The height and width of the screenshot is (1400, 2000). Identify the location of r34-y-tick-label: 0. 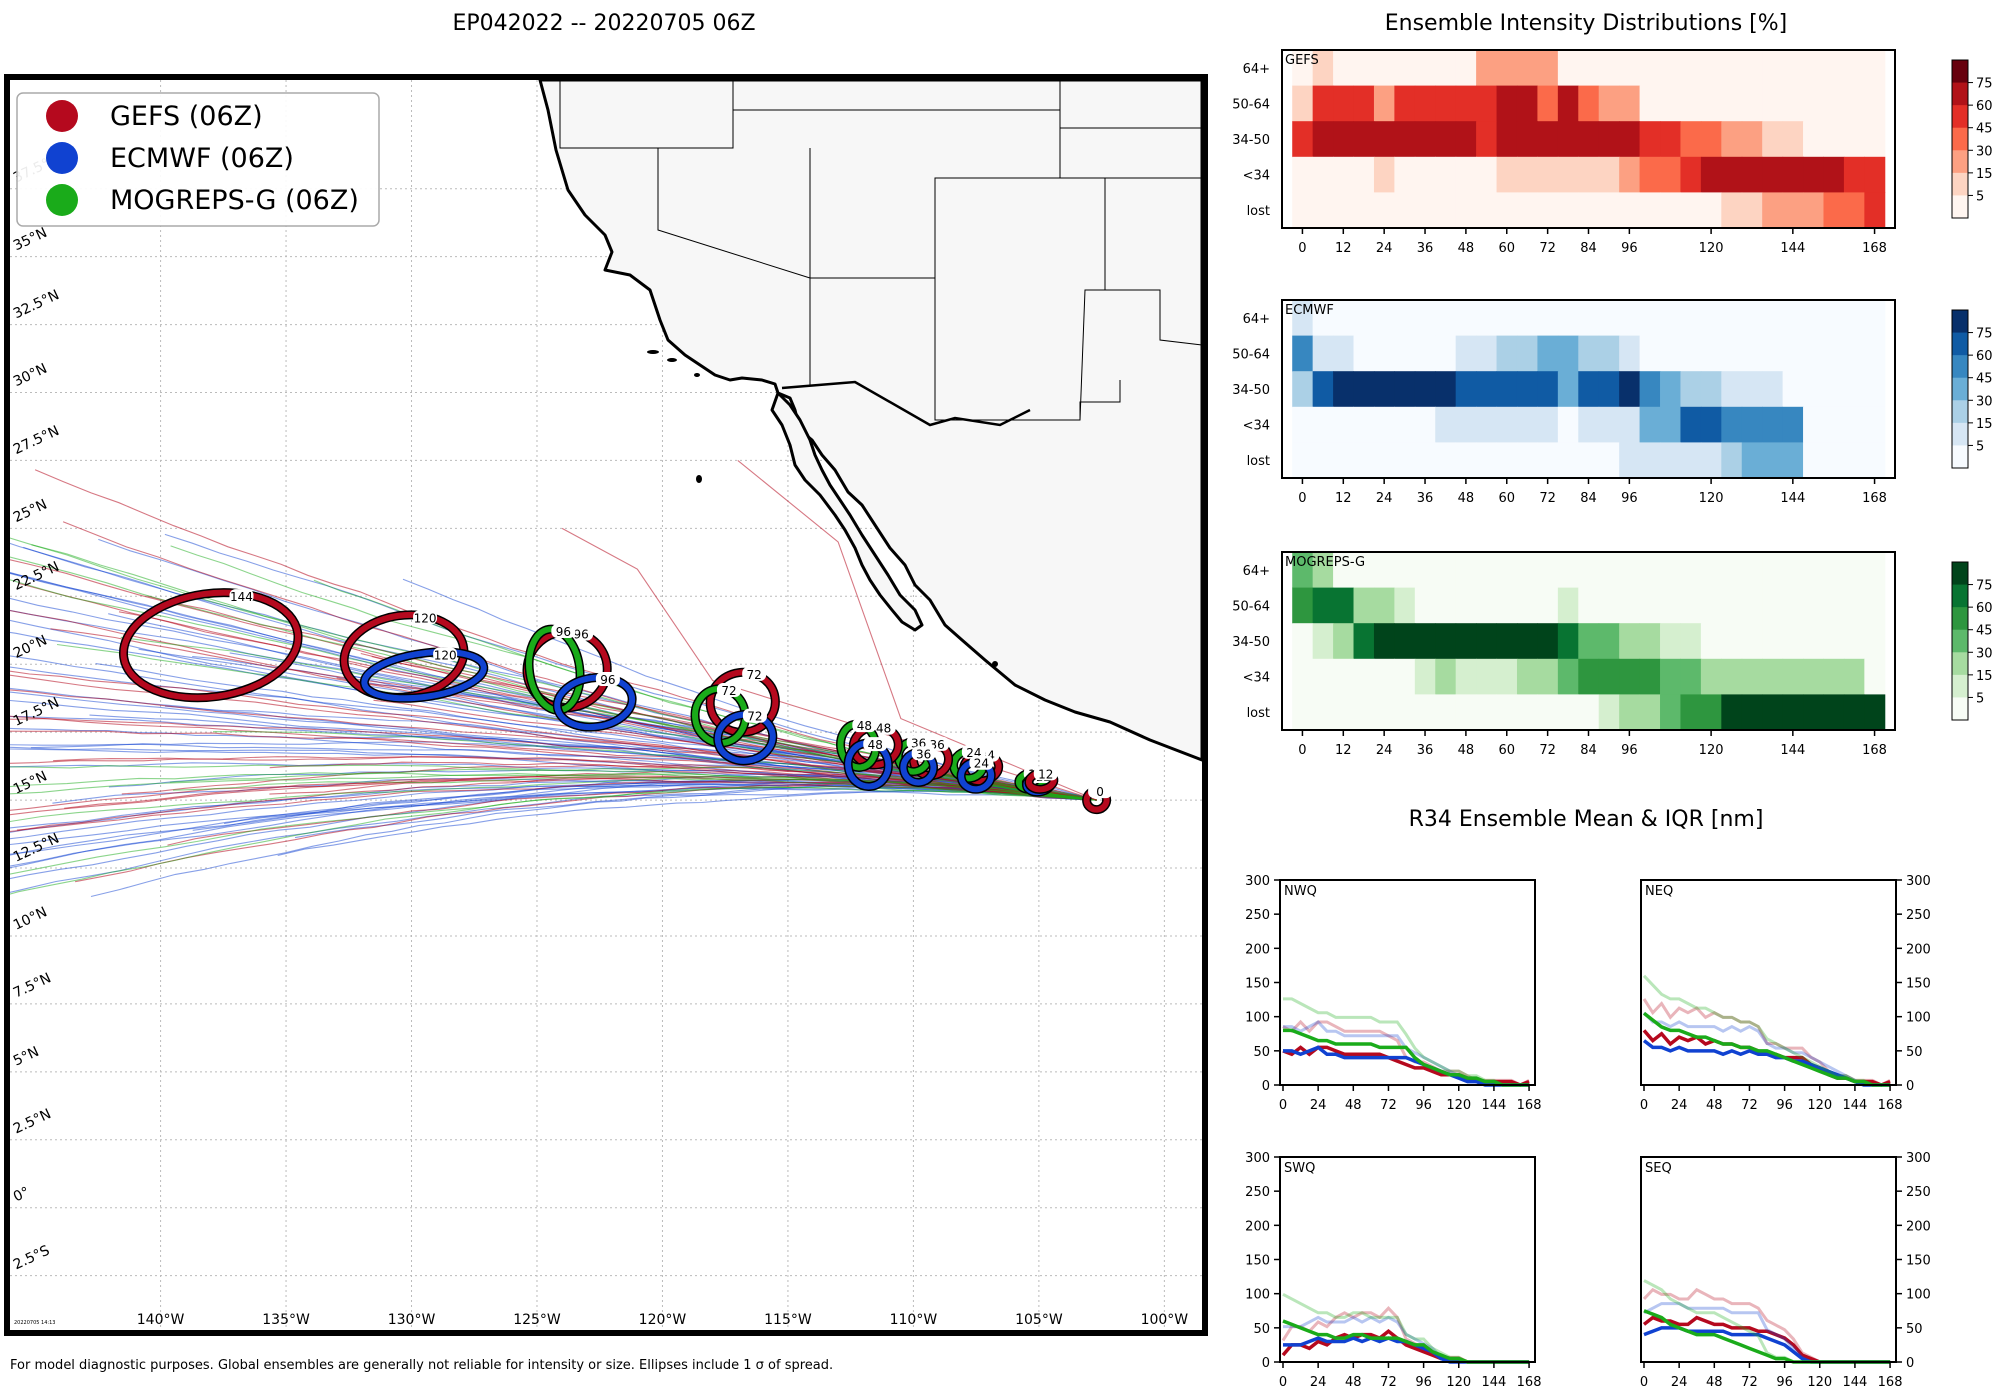
(1910, 1363).